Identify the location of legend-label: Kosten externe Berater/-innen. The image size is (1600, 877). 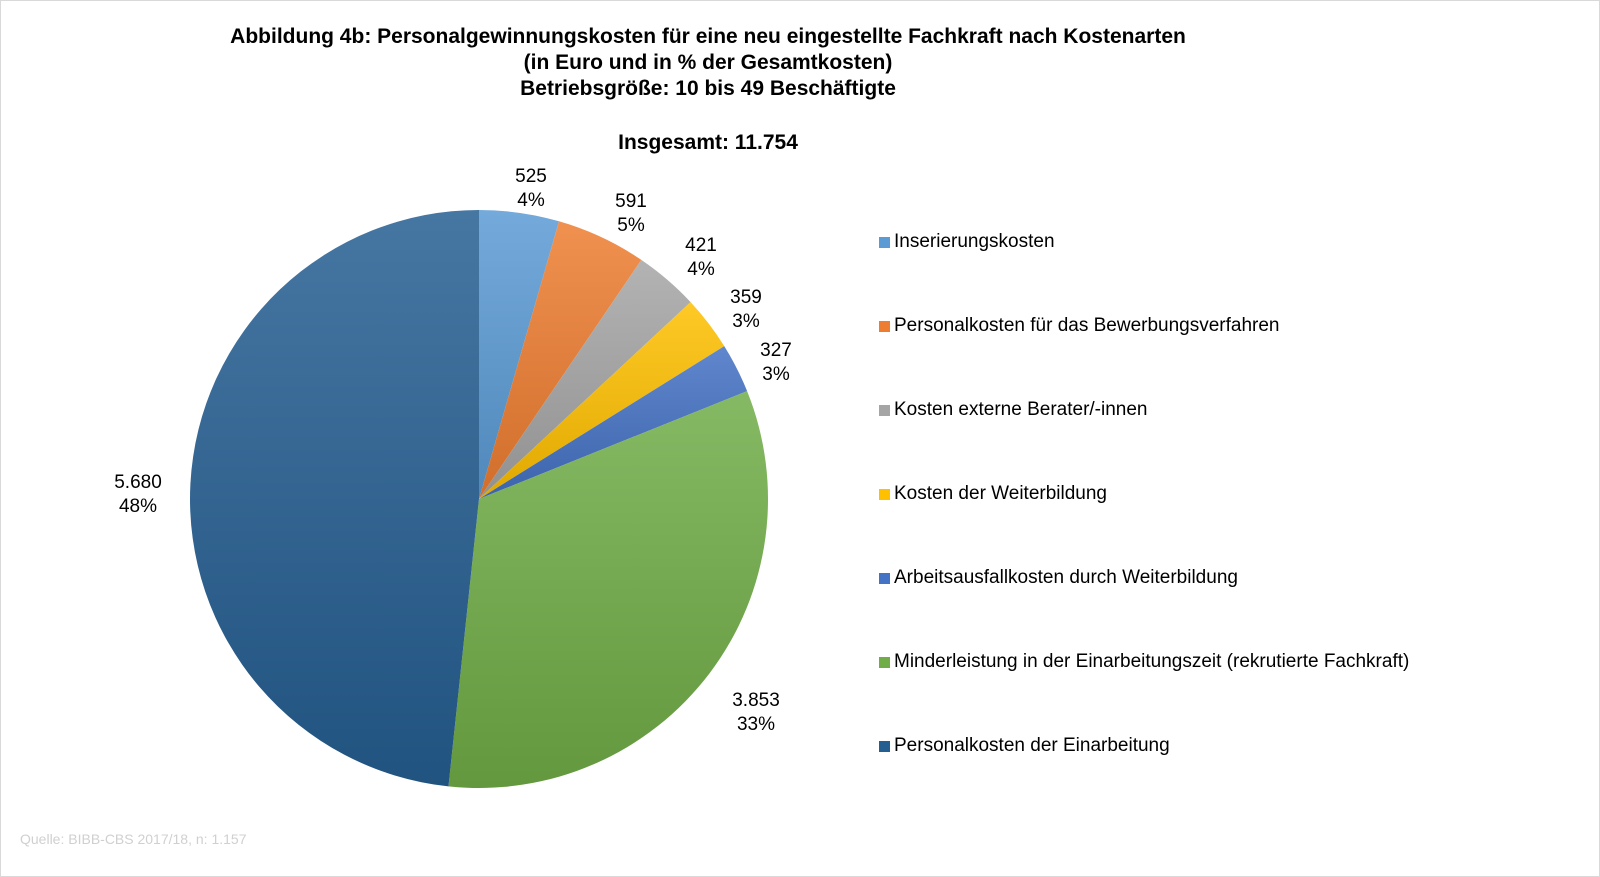
(1021, 409).